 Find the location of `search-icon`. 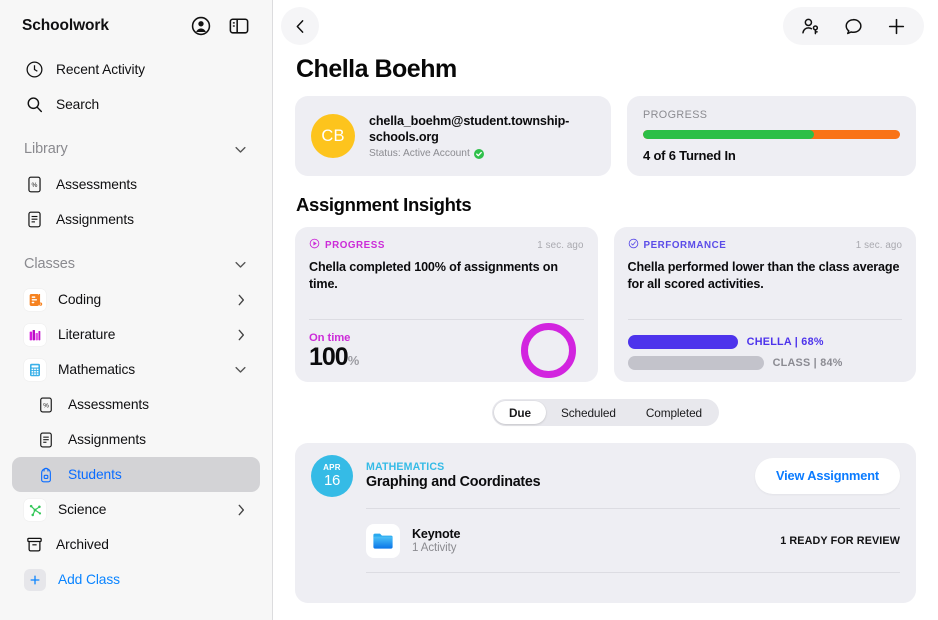

search-icon is located at coordinates (34, 105).